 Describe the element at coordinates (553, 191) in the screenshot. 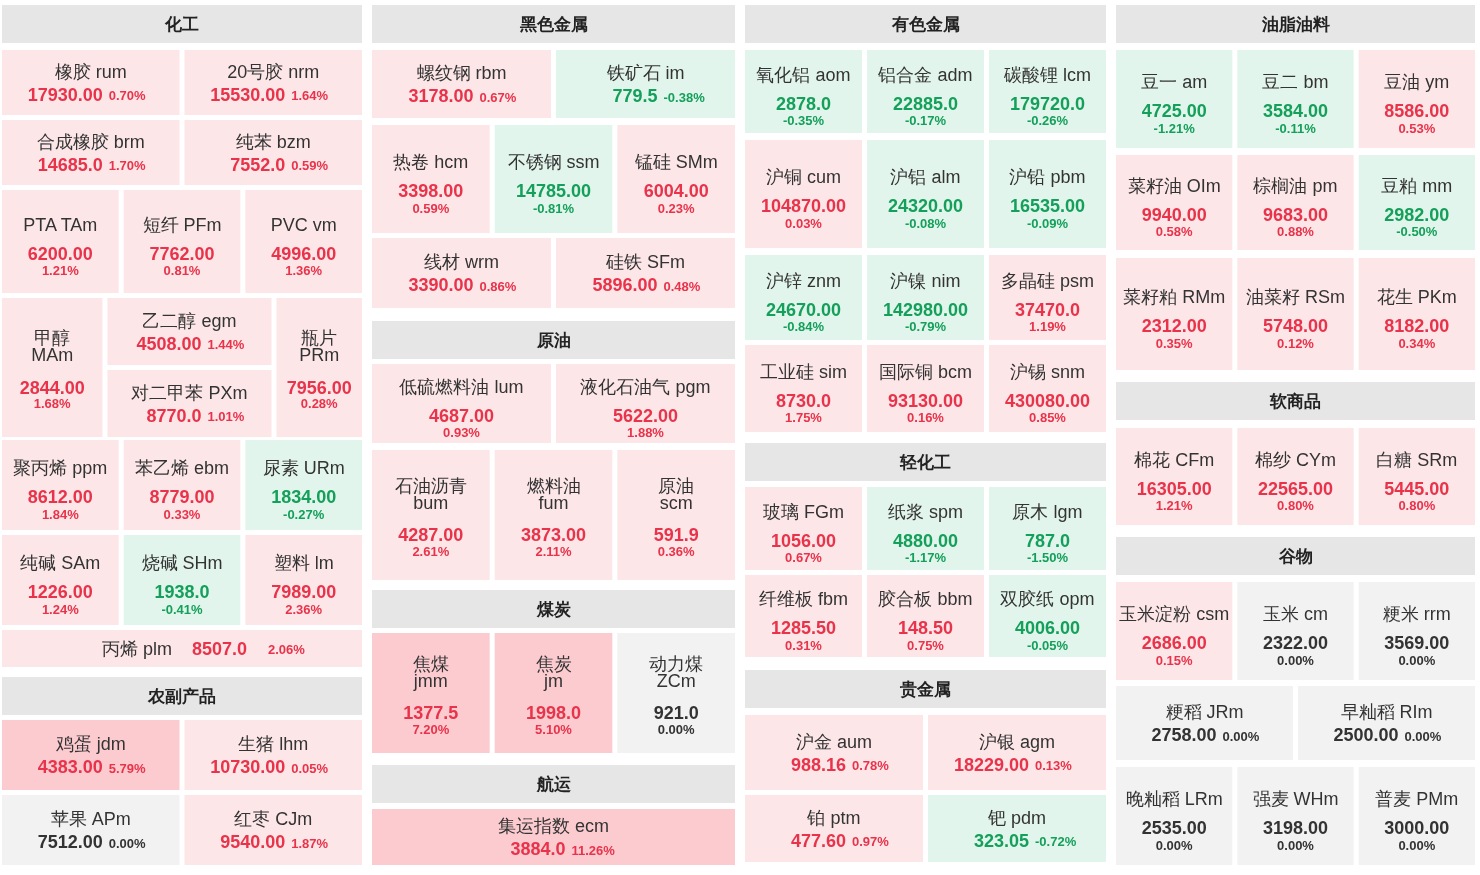

I see `data-label: 14785.00` at that location.